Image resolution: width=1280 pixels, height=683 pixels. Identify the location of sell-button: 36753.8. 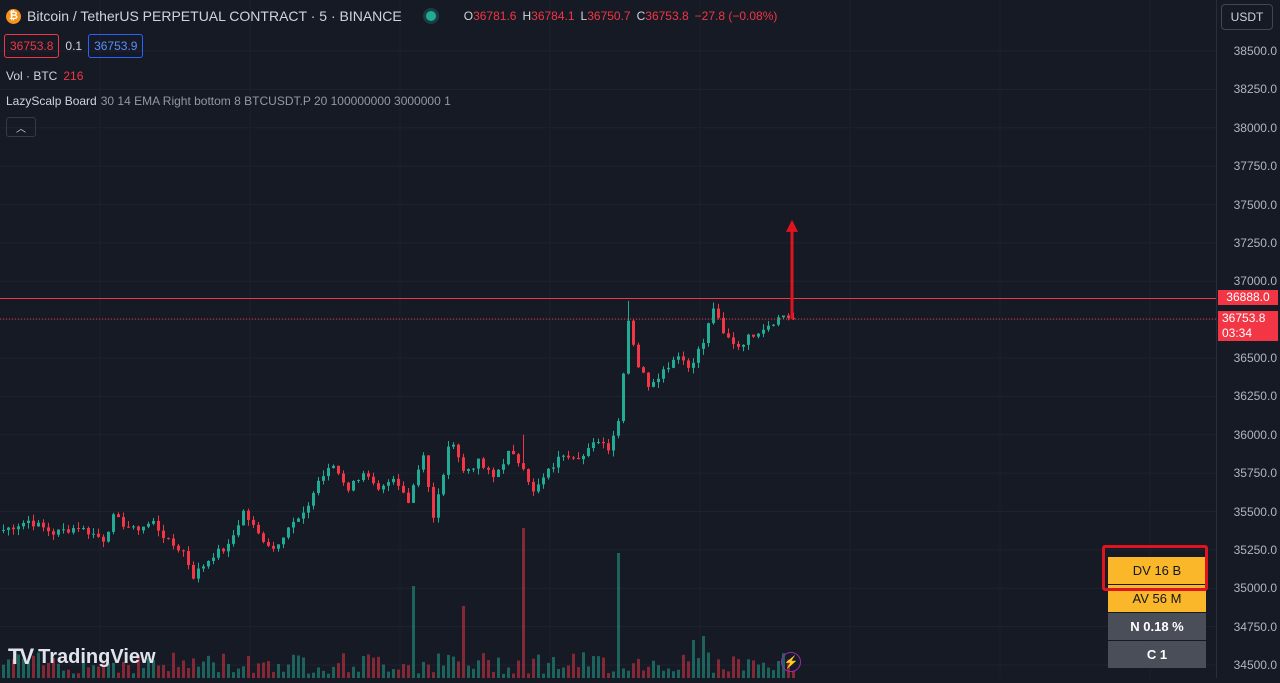
(32, 46).